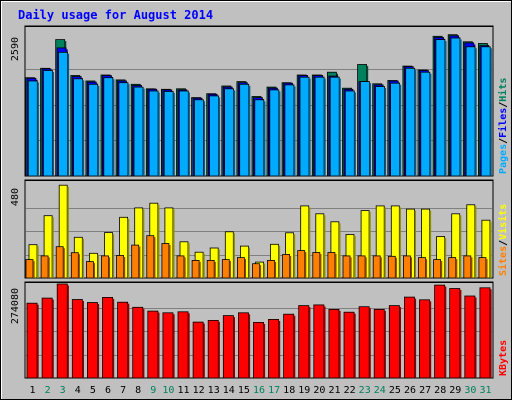  Describe the element at coordinates (15, 306) in the screenshot. I see `panel-bottom-ytick: 274080` at that location.